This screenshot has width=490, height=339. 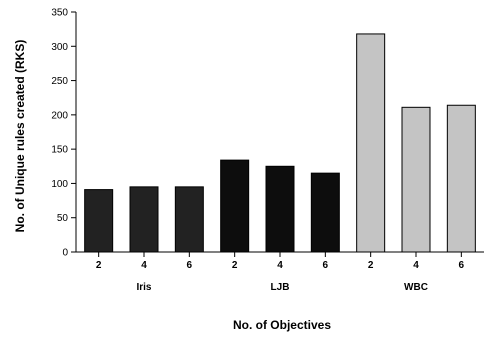 What do you see at coordinates (59, 115) in the screenshot?
I see `y-tick-label: 200` at bounding box center [59, 115].